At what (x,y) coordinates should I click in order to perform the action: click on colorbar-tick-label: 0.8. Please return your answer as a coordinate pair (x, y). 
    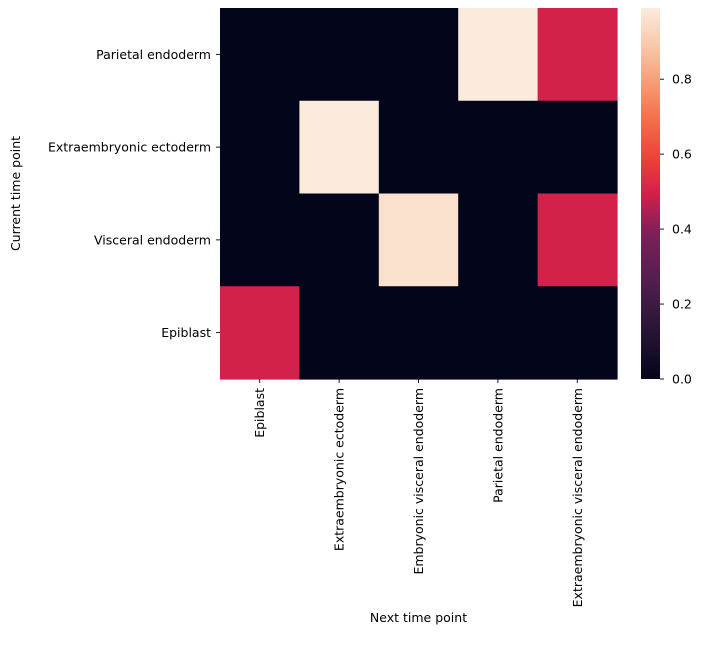
    Looking at the image, I should click on (682, 79).